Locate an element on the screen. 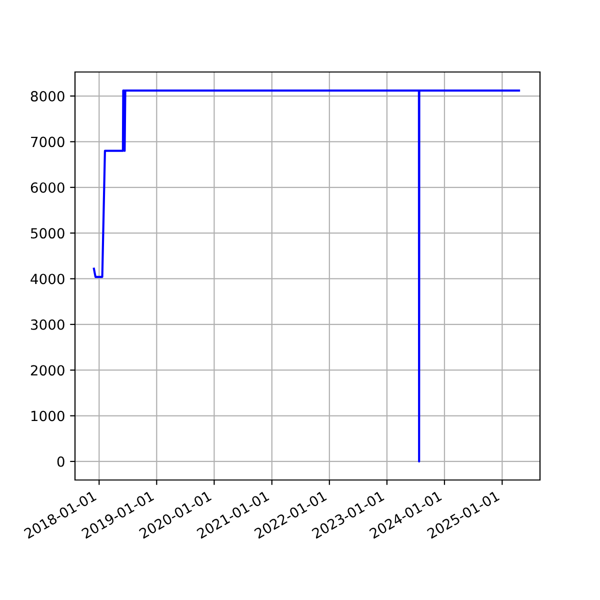  y-tick-label: 1000 is located at coordinates (47, 416).